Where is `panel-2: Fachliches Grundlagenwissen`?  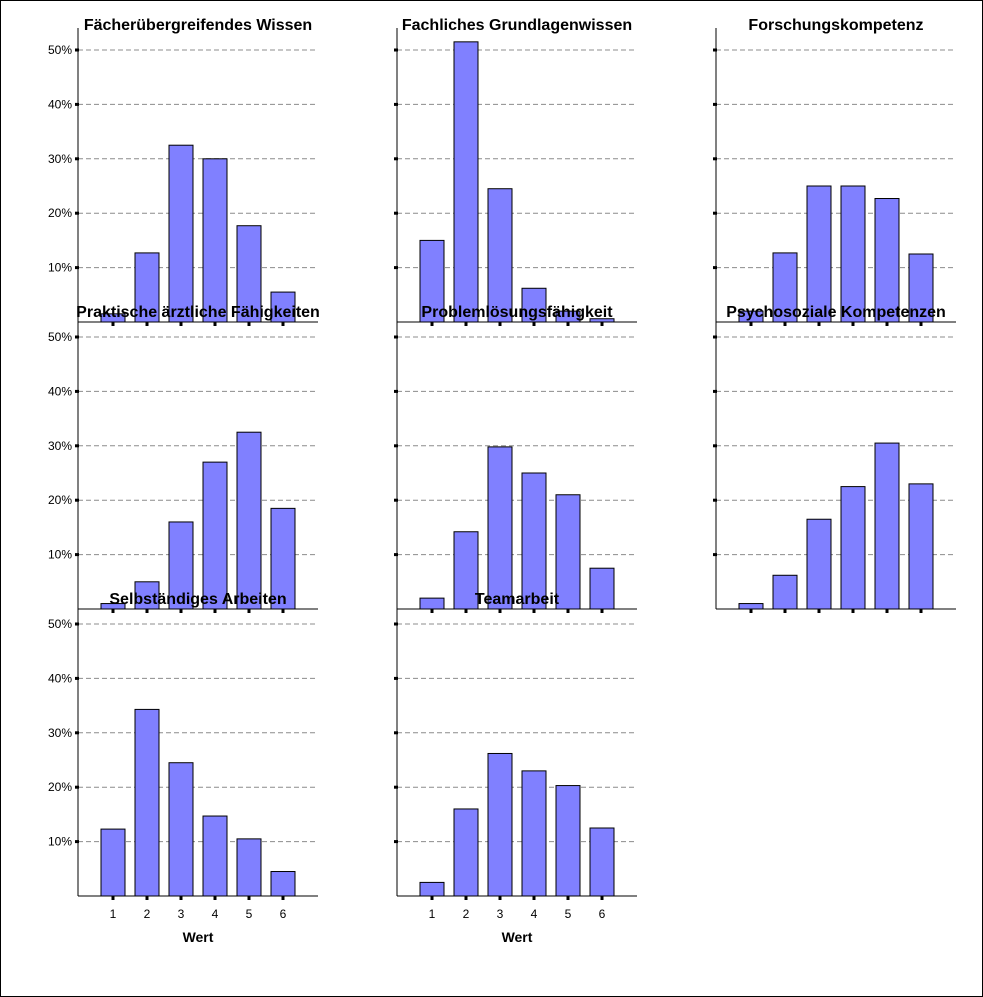
panel-2: Fachliches Grundlagenwissen is located at coordinates (515, 171).